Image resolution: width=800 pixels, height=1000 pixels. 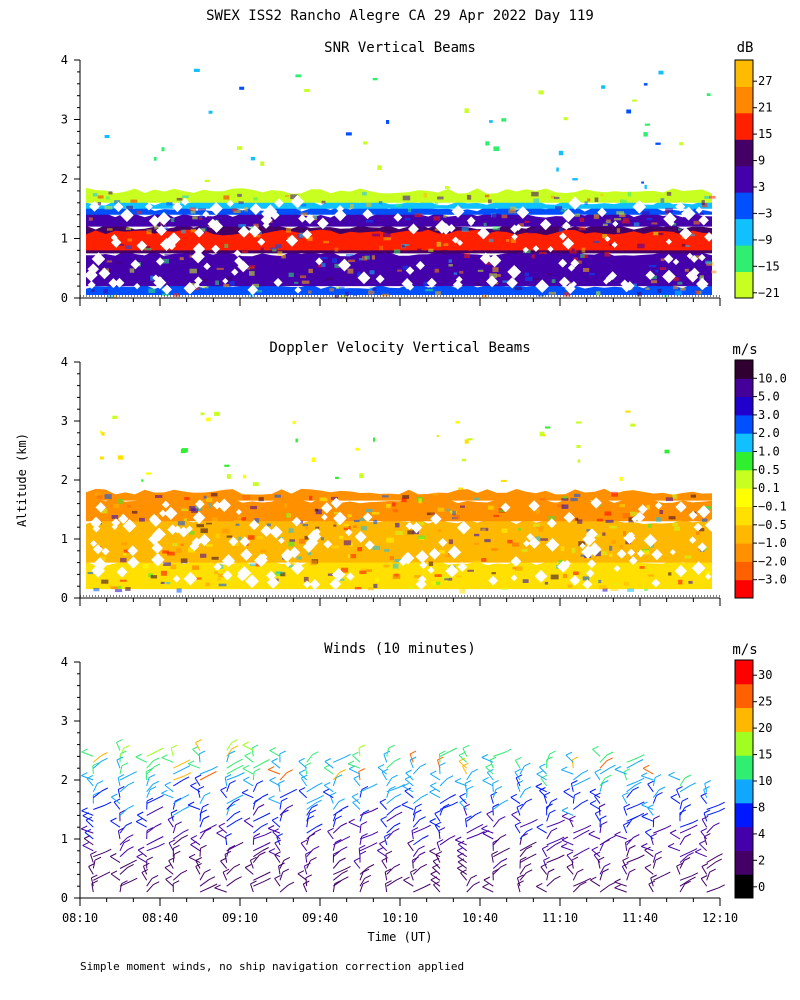 What do you see at coordinates (399, 937) in the screenshot?
I see `x-axis-label: Time (UT)` at bounding box center [399, 937].